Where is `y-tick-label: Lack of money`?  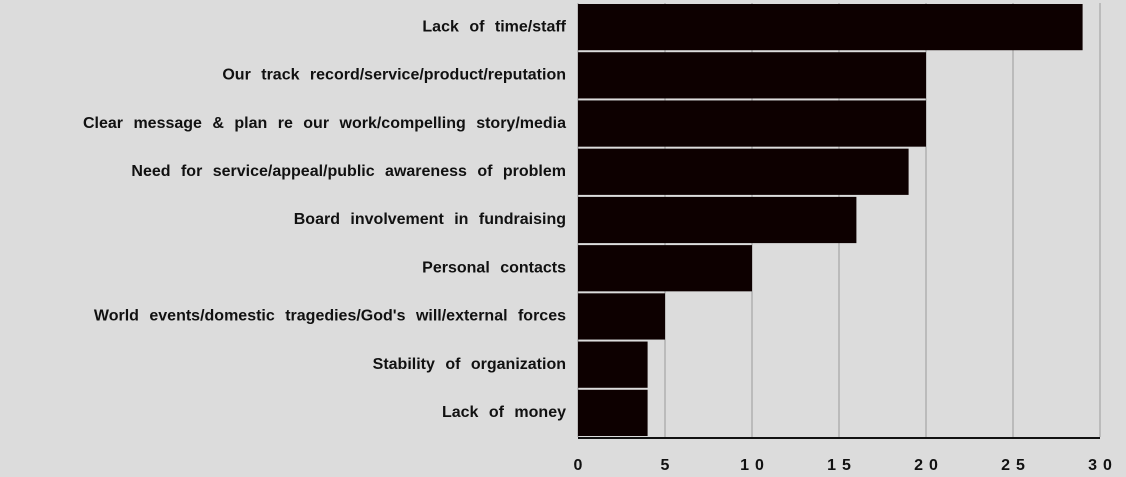 y-tick-label: Lack of money is located at coordinates (504, 412).